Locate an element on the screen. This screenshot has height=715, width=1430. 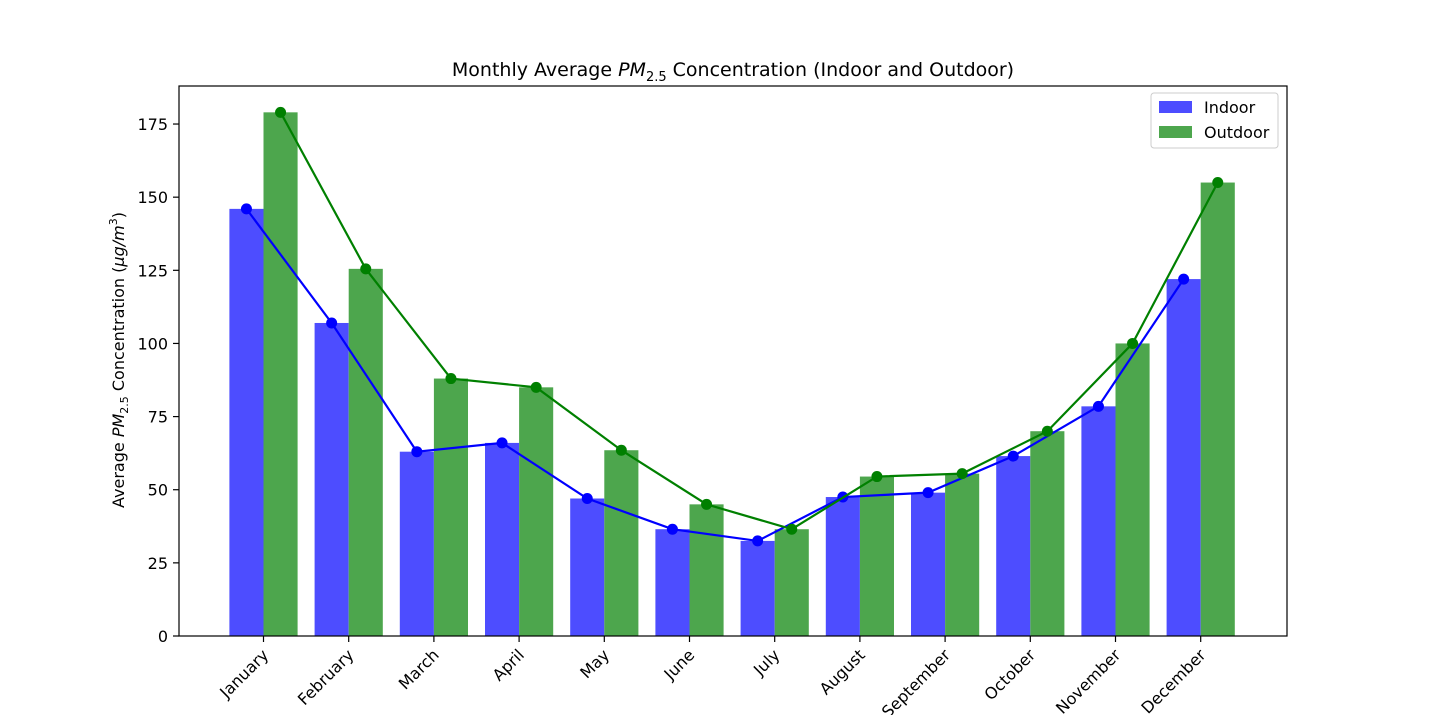
y-axis-label-mid: Concentration ( is located at coordinates (118, 332).